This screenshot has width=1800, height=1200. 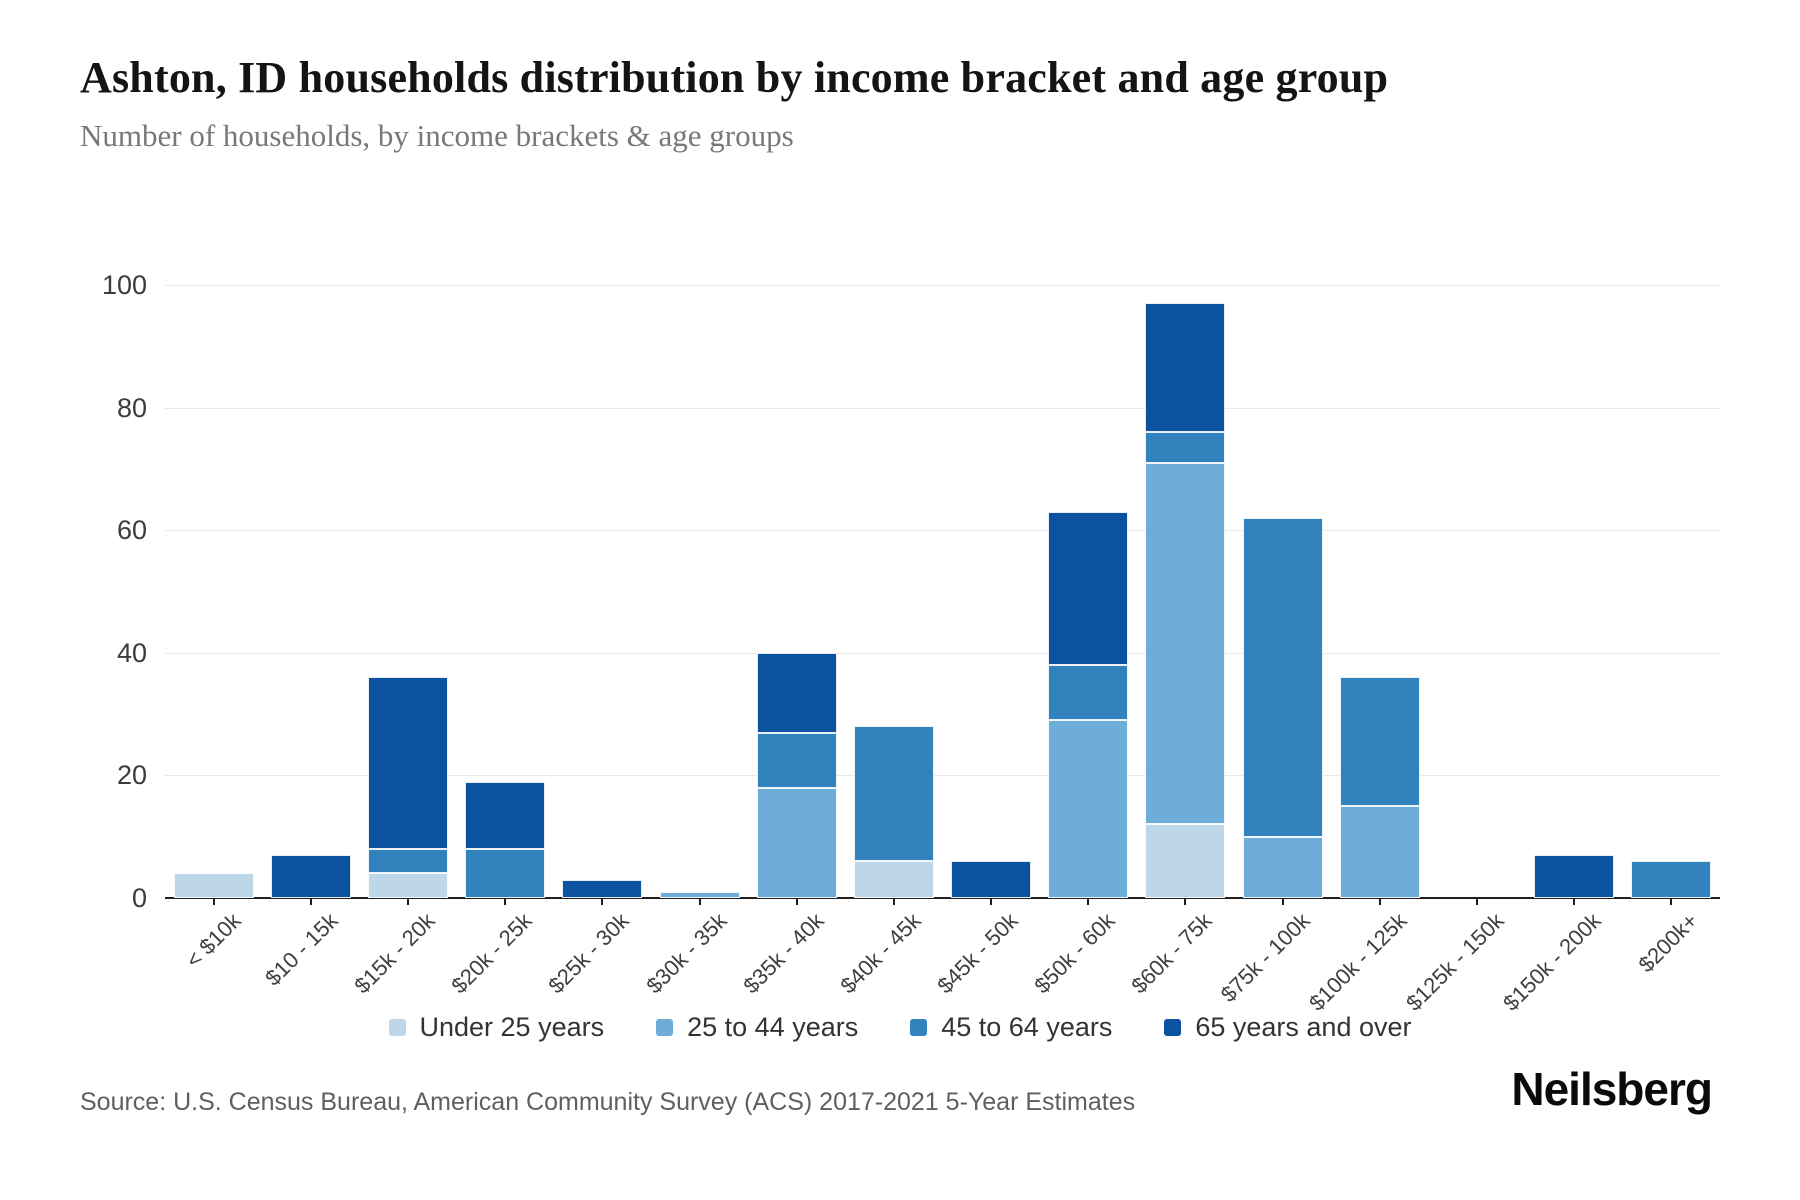 I want to click on x-axis-category-label: < $10k, so click(x=213, y=940).